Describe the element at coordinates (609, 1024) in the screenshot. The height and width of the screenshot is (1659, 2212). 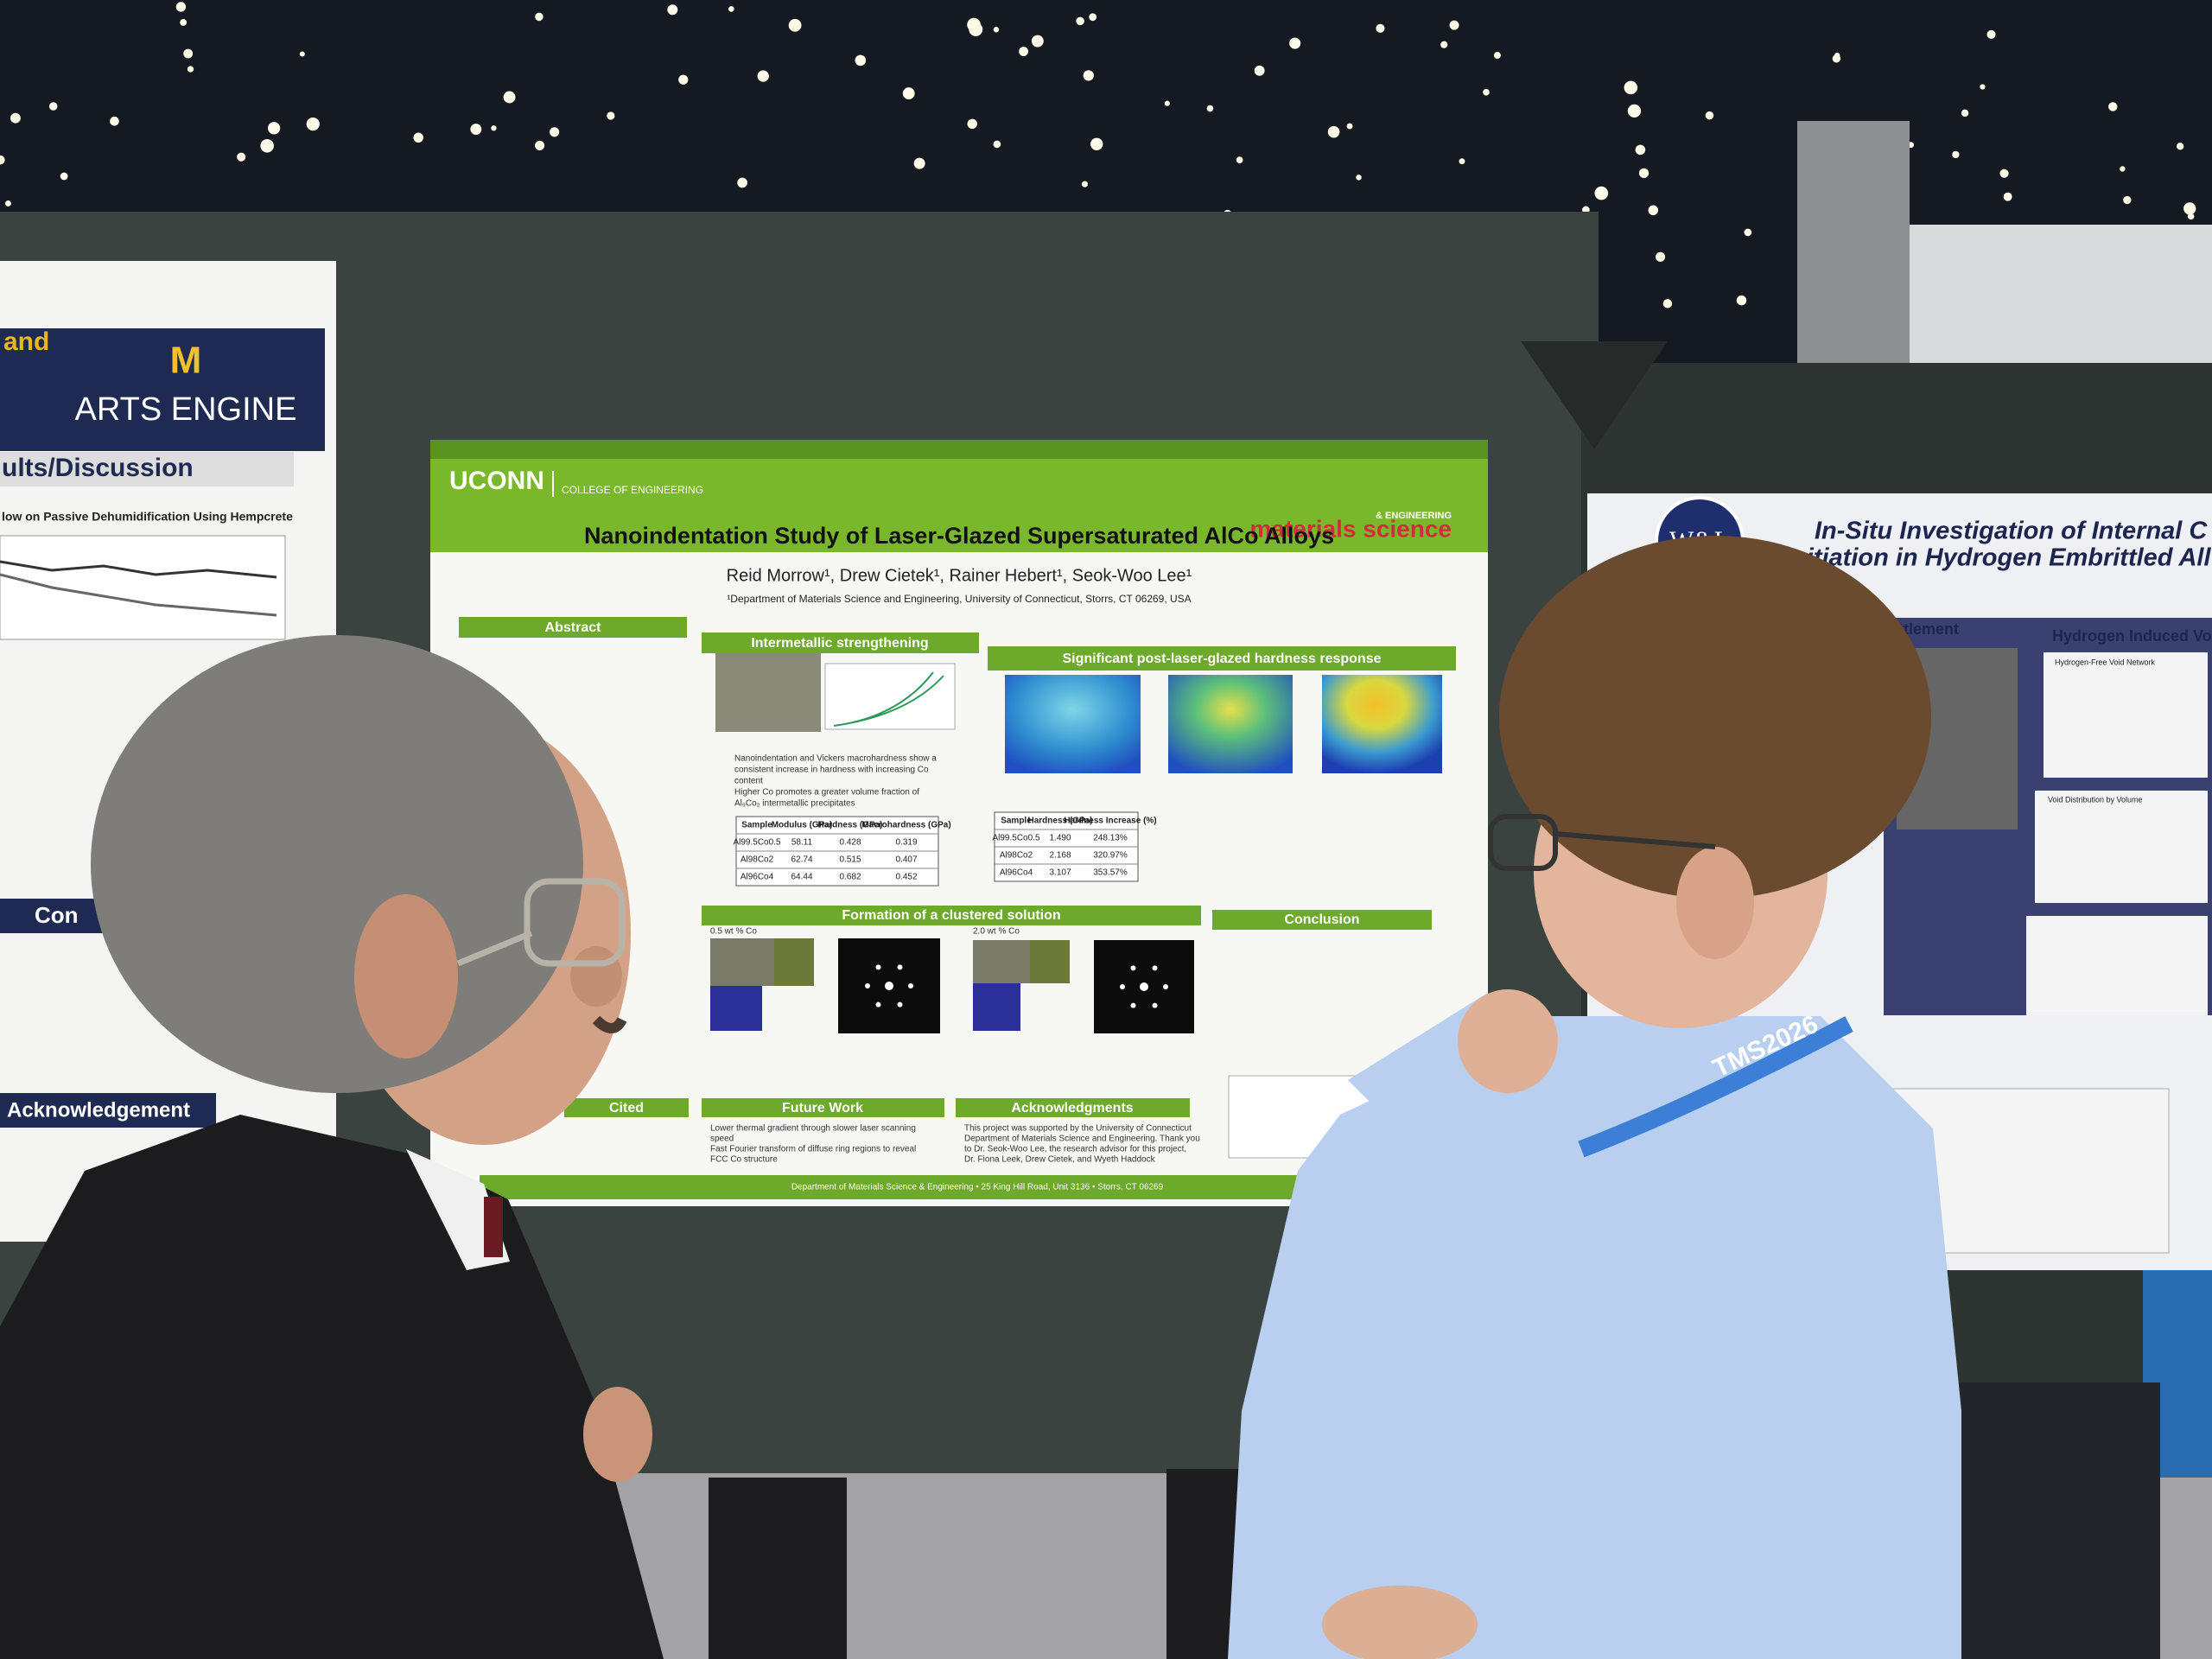
I see `moustache` at that location.